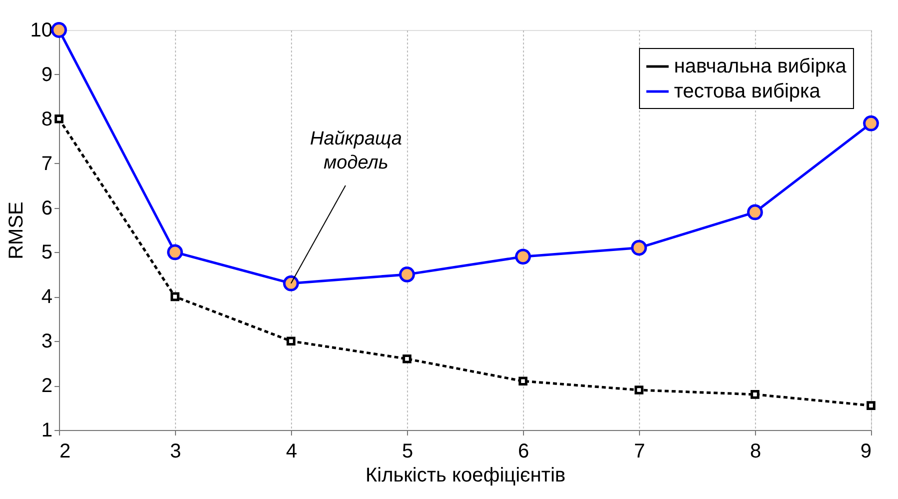 The height and width of the screenshot is (499, 898). Describe the element at coordinates (16, 231) in the screenshot. I see `y-axis-title: RMSE` at that location.